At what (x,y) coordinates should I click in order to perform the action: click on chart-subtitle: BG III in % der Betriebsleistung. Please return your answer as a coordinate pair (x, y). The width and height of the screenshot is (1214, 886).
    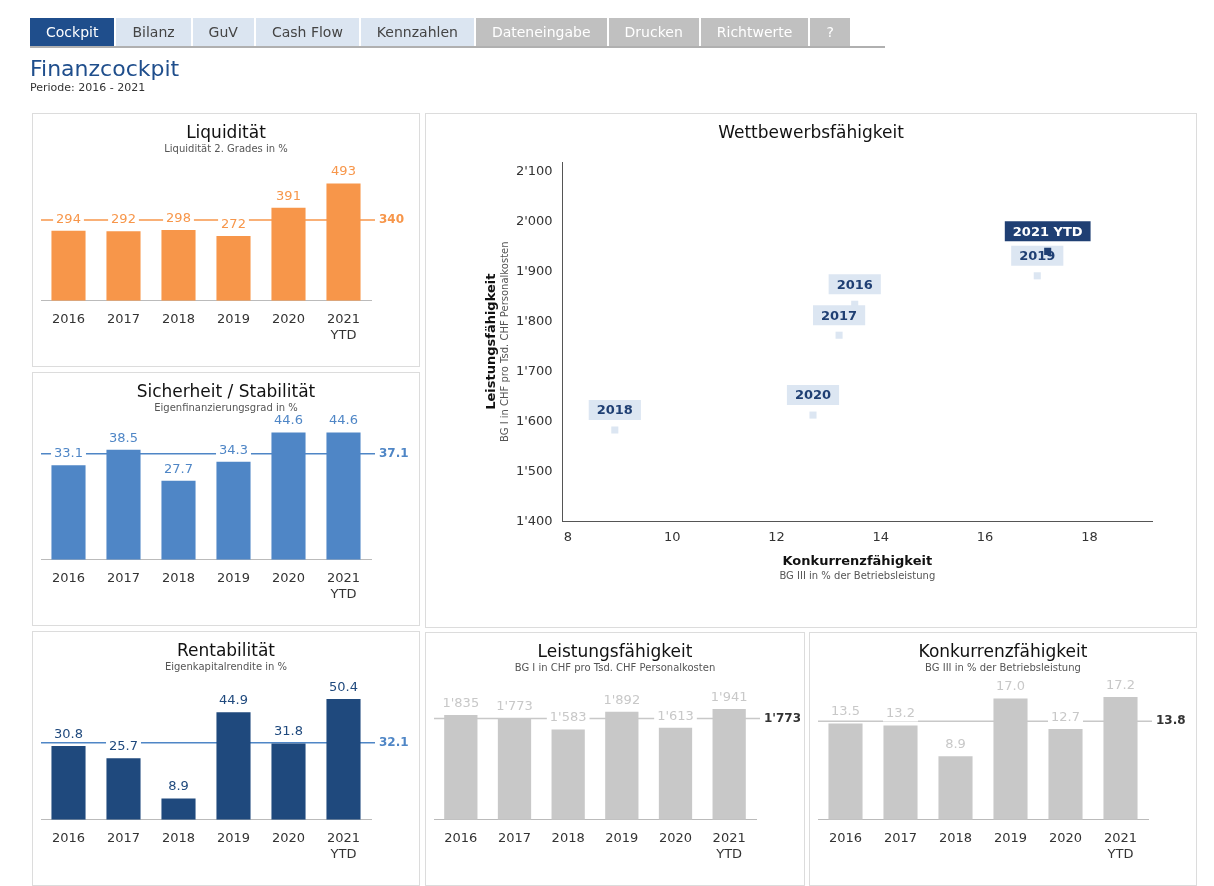
    Looking at the image, I should click on (1003, 667).